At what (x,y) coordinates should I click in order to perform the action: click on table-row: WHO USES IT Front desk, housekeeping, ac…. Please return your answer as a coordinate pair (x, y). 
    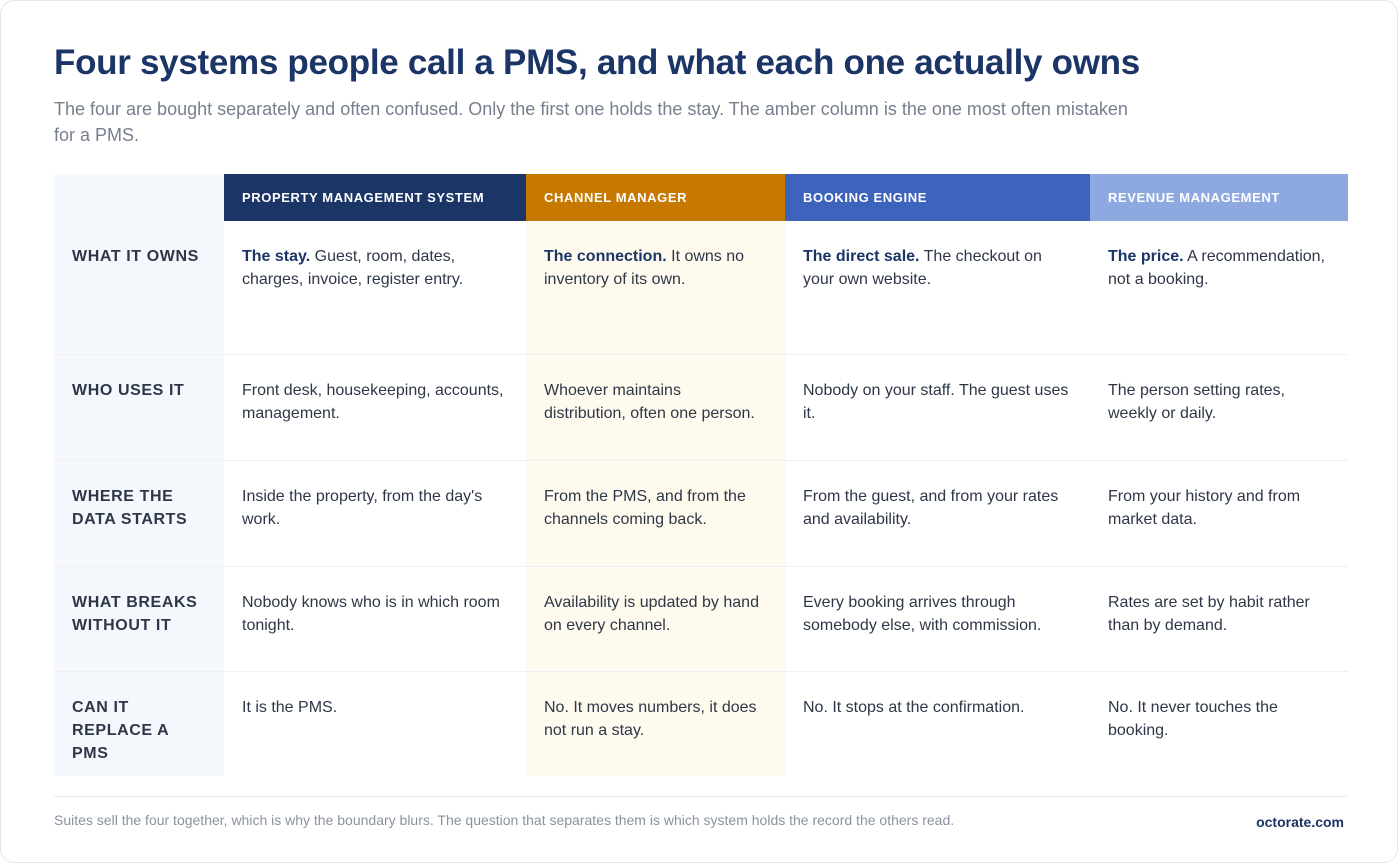
    Looking at the image, I should click on (701, 407).